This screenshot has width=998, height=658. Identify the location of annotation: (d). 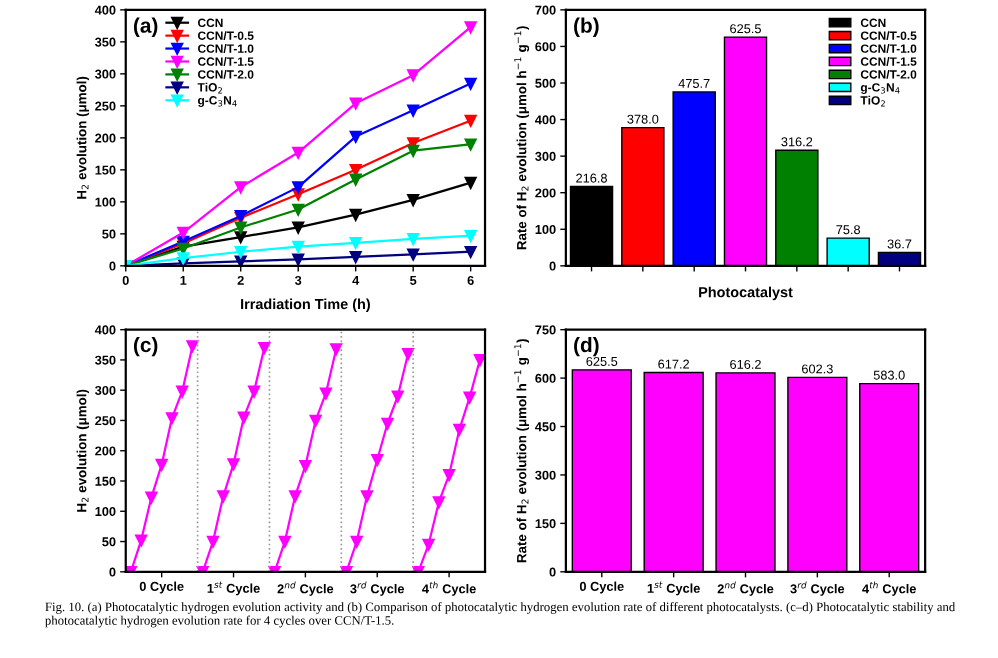
(586, 346).